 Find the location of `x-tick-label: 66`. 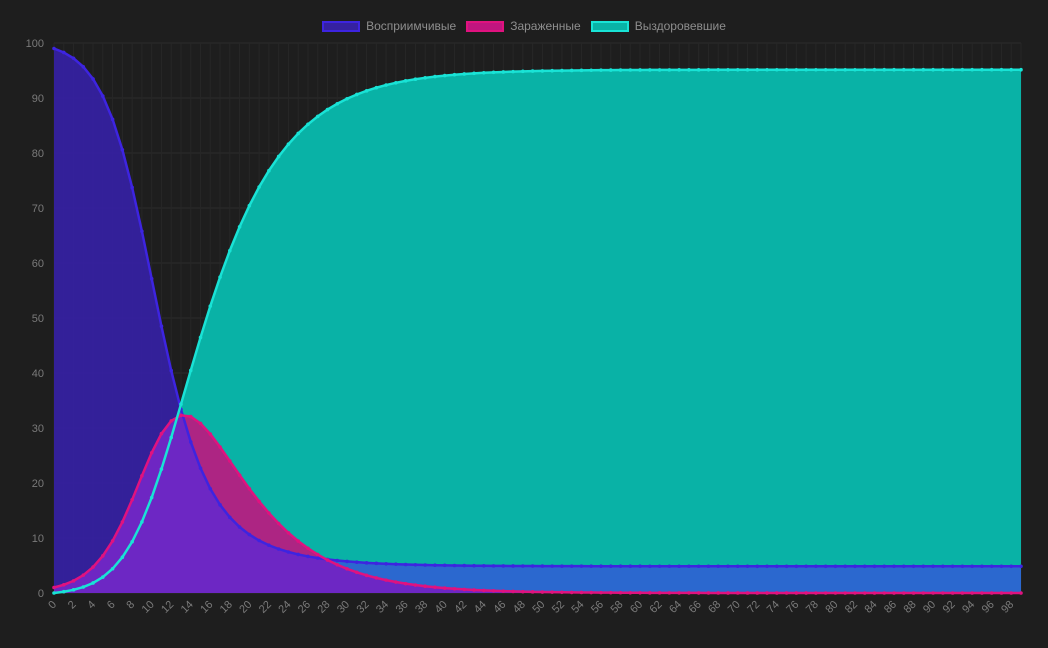

x-tick-label: 66 is located at coordinates (695, 607).